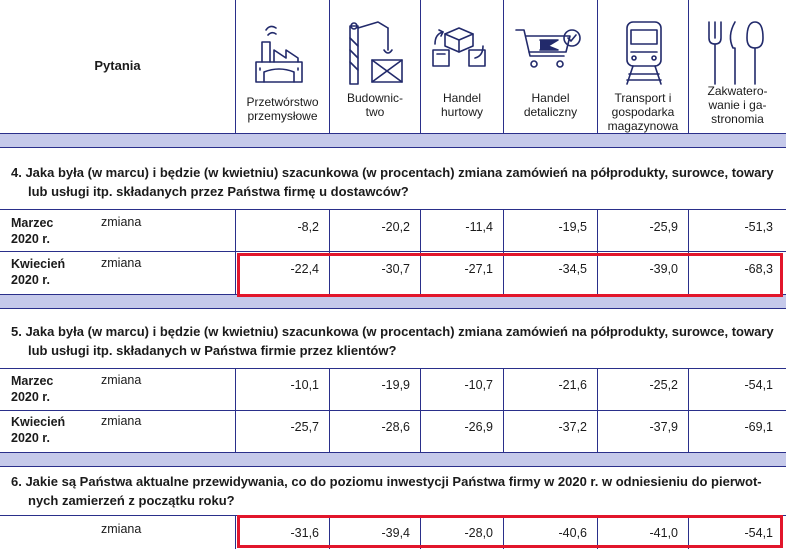  Describe the element at coordinates (376, 53) in the screenshot. I see `crane-icon` at that location.